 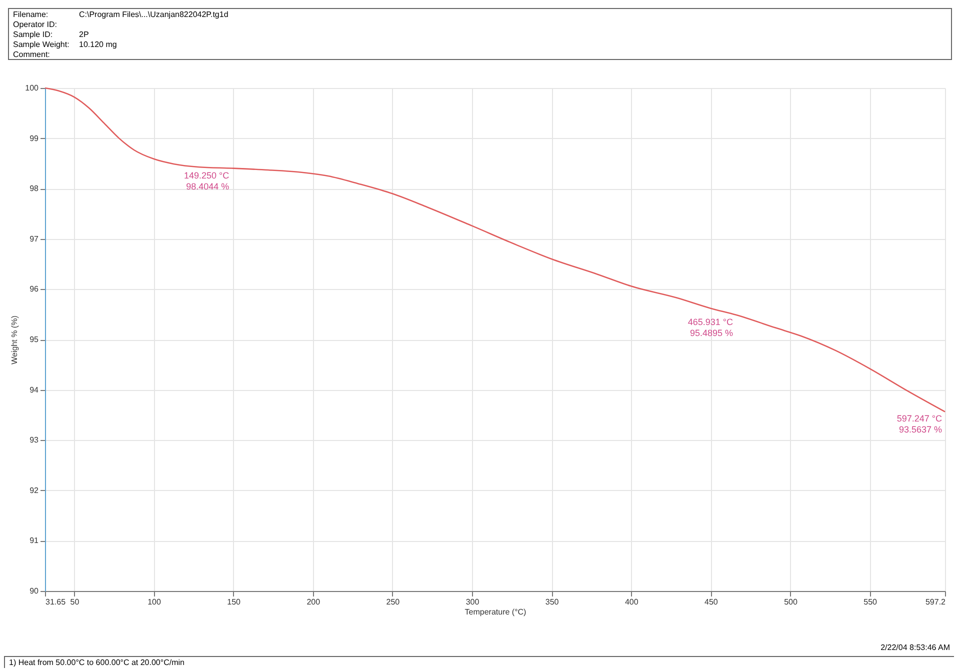 What do you see at coordinates (15, 339) in the screenshot?
I see `y-axis-title: Weight % (%)` at bounding box center [15, 339].